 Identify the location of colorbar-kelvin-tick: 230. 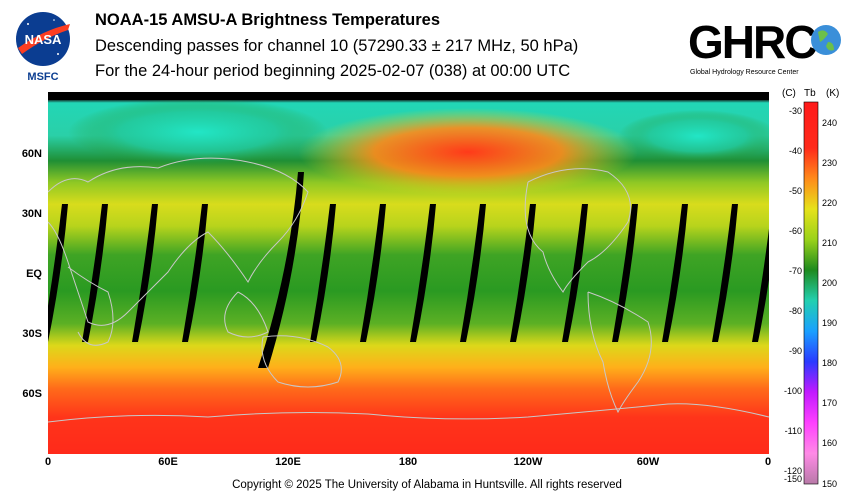
(829, 163).